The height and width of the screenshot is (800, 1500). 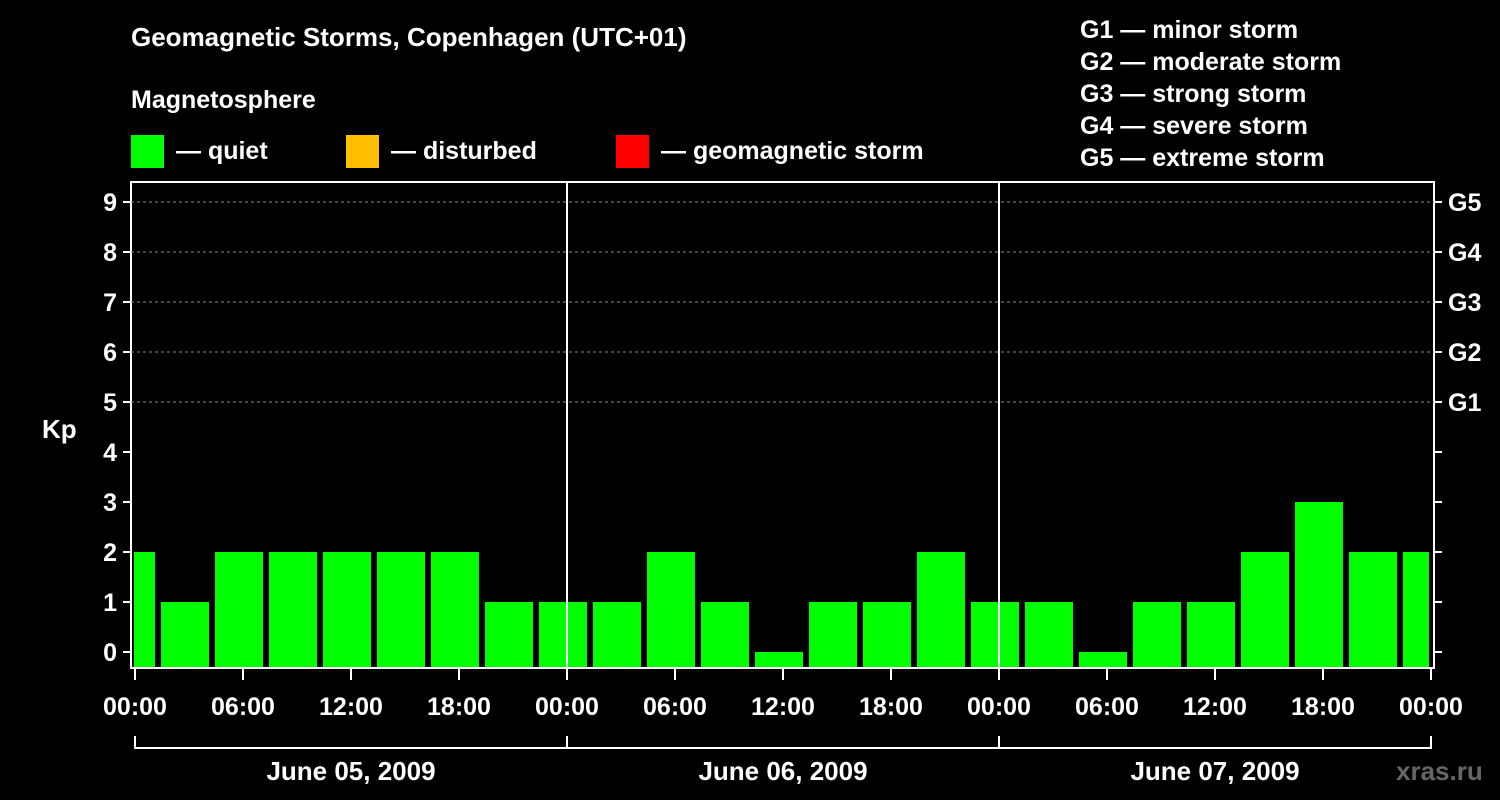 What do you see at coordinates (110, 603) in the screenshot?
I see `y-tick-label-1: 1` at bounding box center [110, 603].